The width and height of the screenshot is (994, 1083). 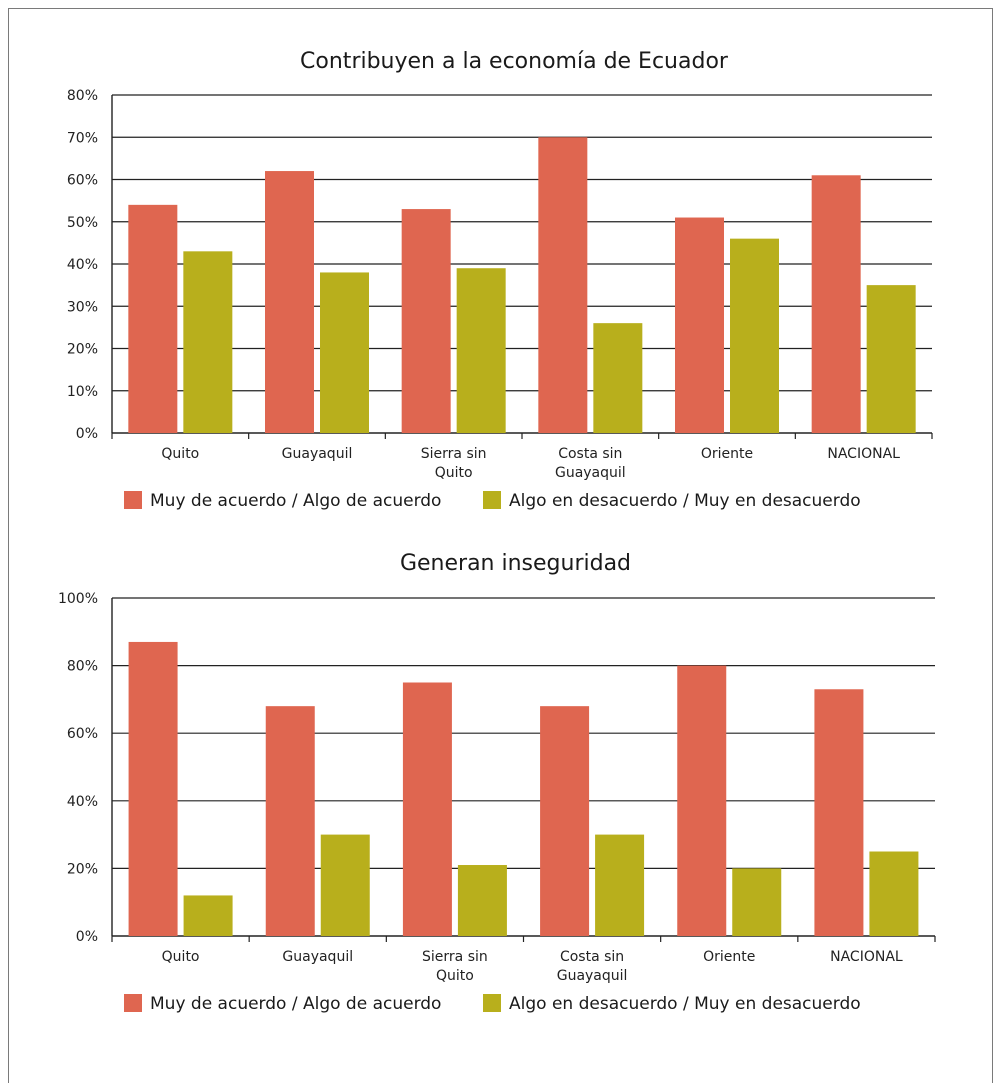 I want to click on y-tick-label: 30%, so click(x=82, y=307).